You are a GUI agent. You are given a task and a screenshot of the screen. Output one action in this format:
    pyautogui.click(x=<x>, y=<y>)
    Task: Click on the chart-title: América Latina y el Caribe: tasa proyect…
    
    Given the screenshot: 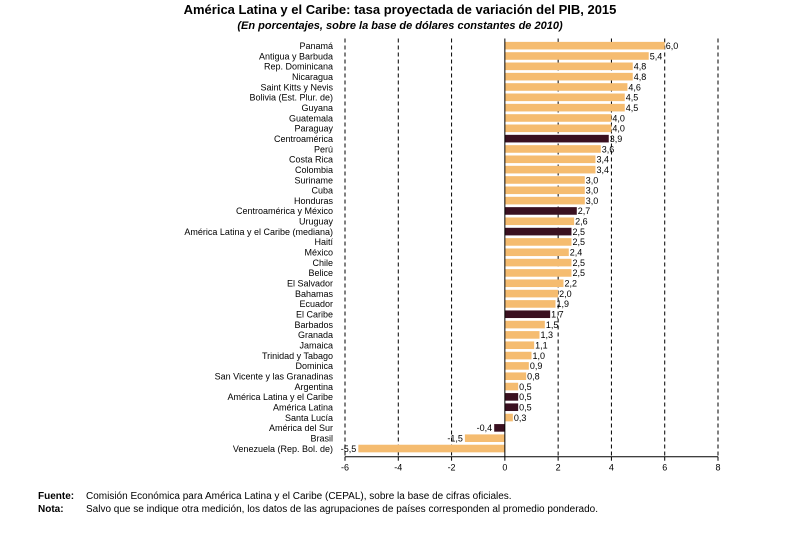 What is the action you would take?
    pyautogui.click(x=400, y=9)
    